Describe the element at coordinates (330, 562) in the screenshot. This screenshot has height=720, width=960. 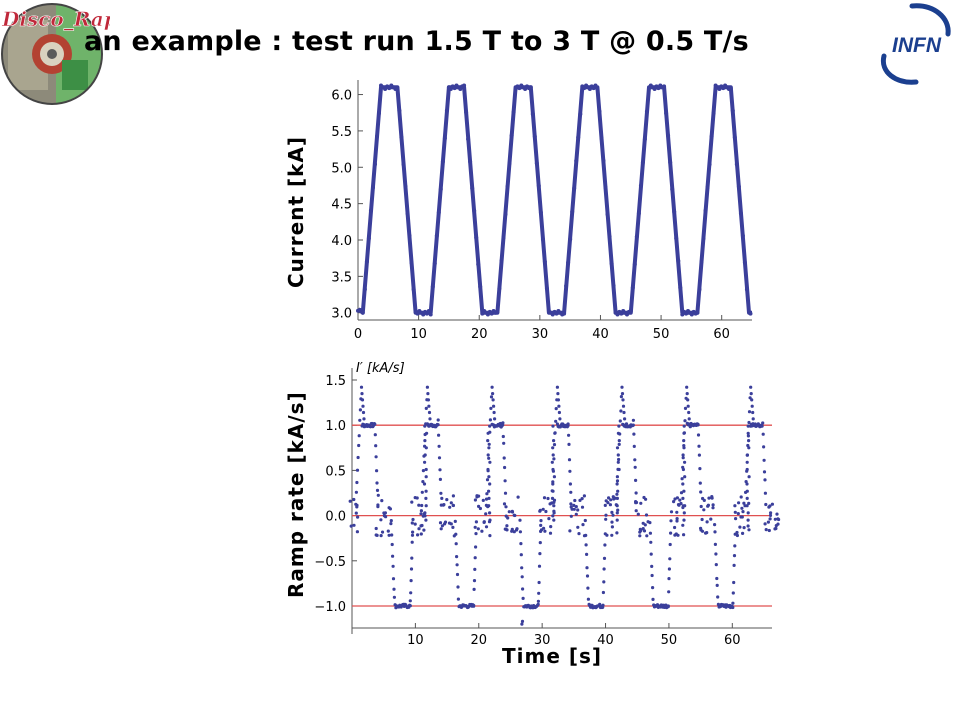
I see `ramp-y-tick-label: −0.5` at that location.